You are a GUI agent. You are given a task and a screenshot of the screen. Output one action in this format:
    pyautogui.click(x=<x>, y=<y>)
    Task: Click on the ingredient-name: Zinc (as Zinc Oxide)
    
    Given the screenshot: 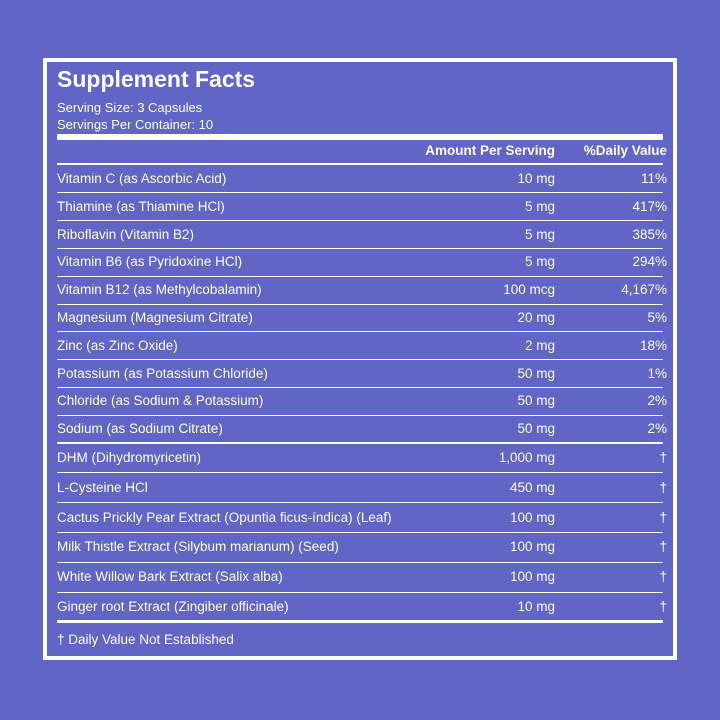 What is the action you would take?
    pyautogui.click(x=117, y=345)
    